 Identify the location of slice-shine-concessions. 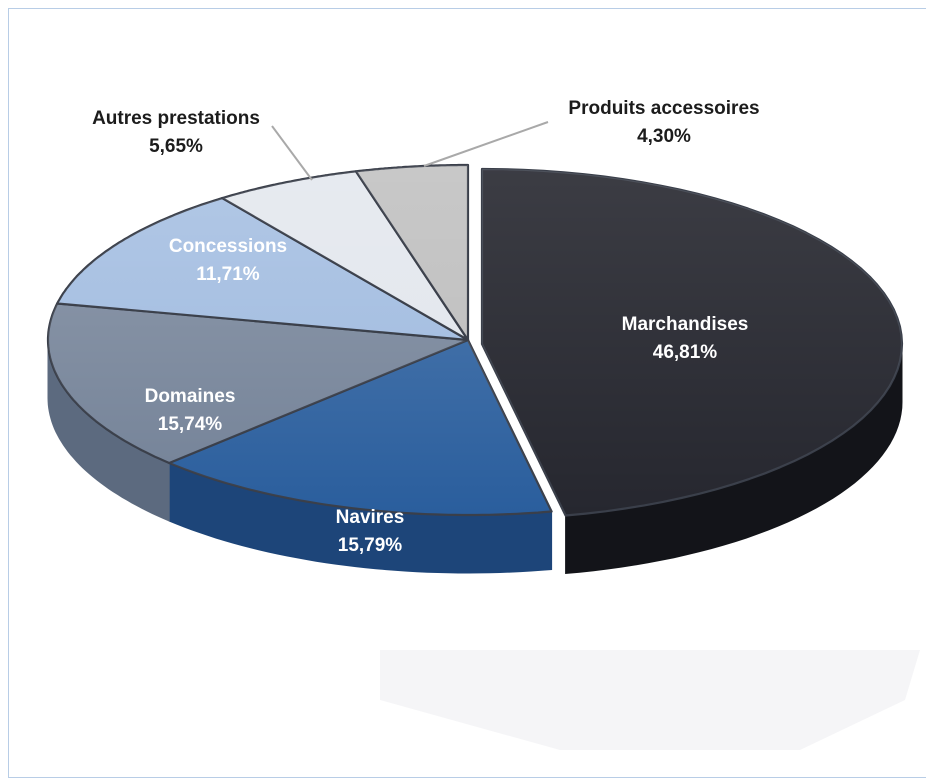
(262, 269).